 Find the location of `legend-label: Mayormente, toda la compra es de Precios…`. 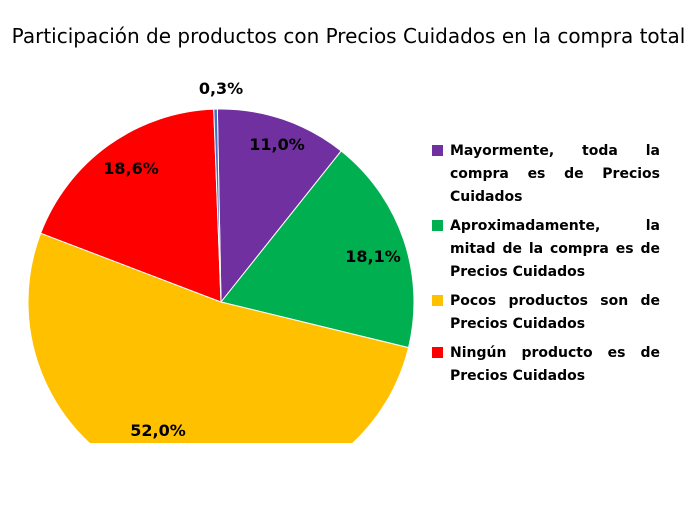

legend-label: Mayormente, toda la compra es de Precios… is located at coordinates (555, 174).